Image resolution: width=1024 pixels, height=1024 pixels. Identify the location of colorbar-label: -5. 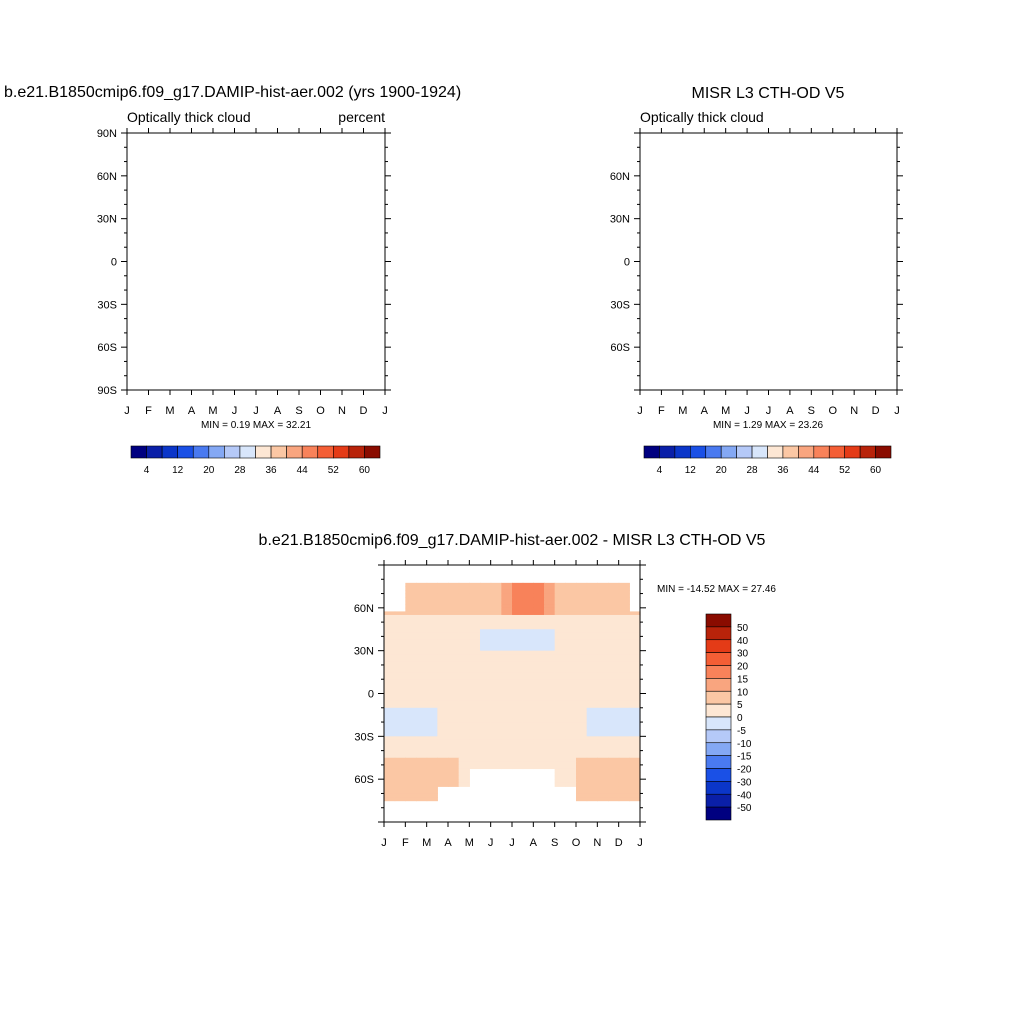
(741, 731).